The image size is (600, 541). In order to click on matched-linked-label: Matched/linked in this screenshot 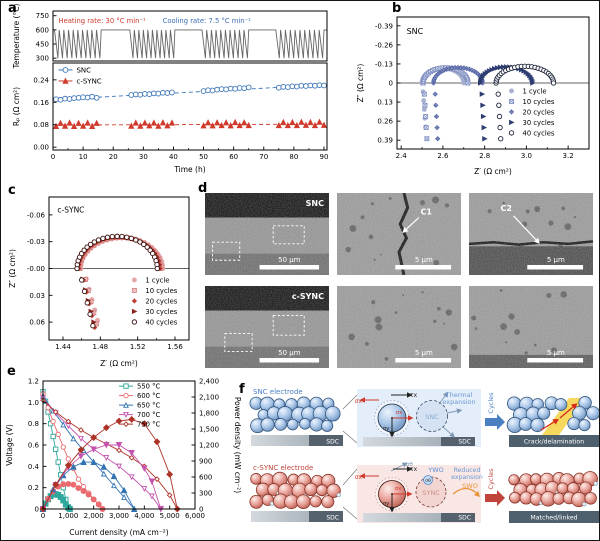, I will do `click(553, 518)`.